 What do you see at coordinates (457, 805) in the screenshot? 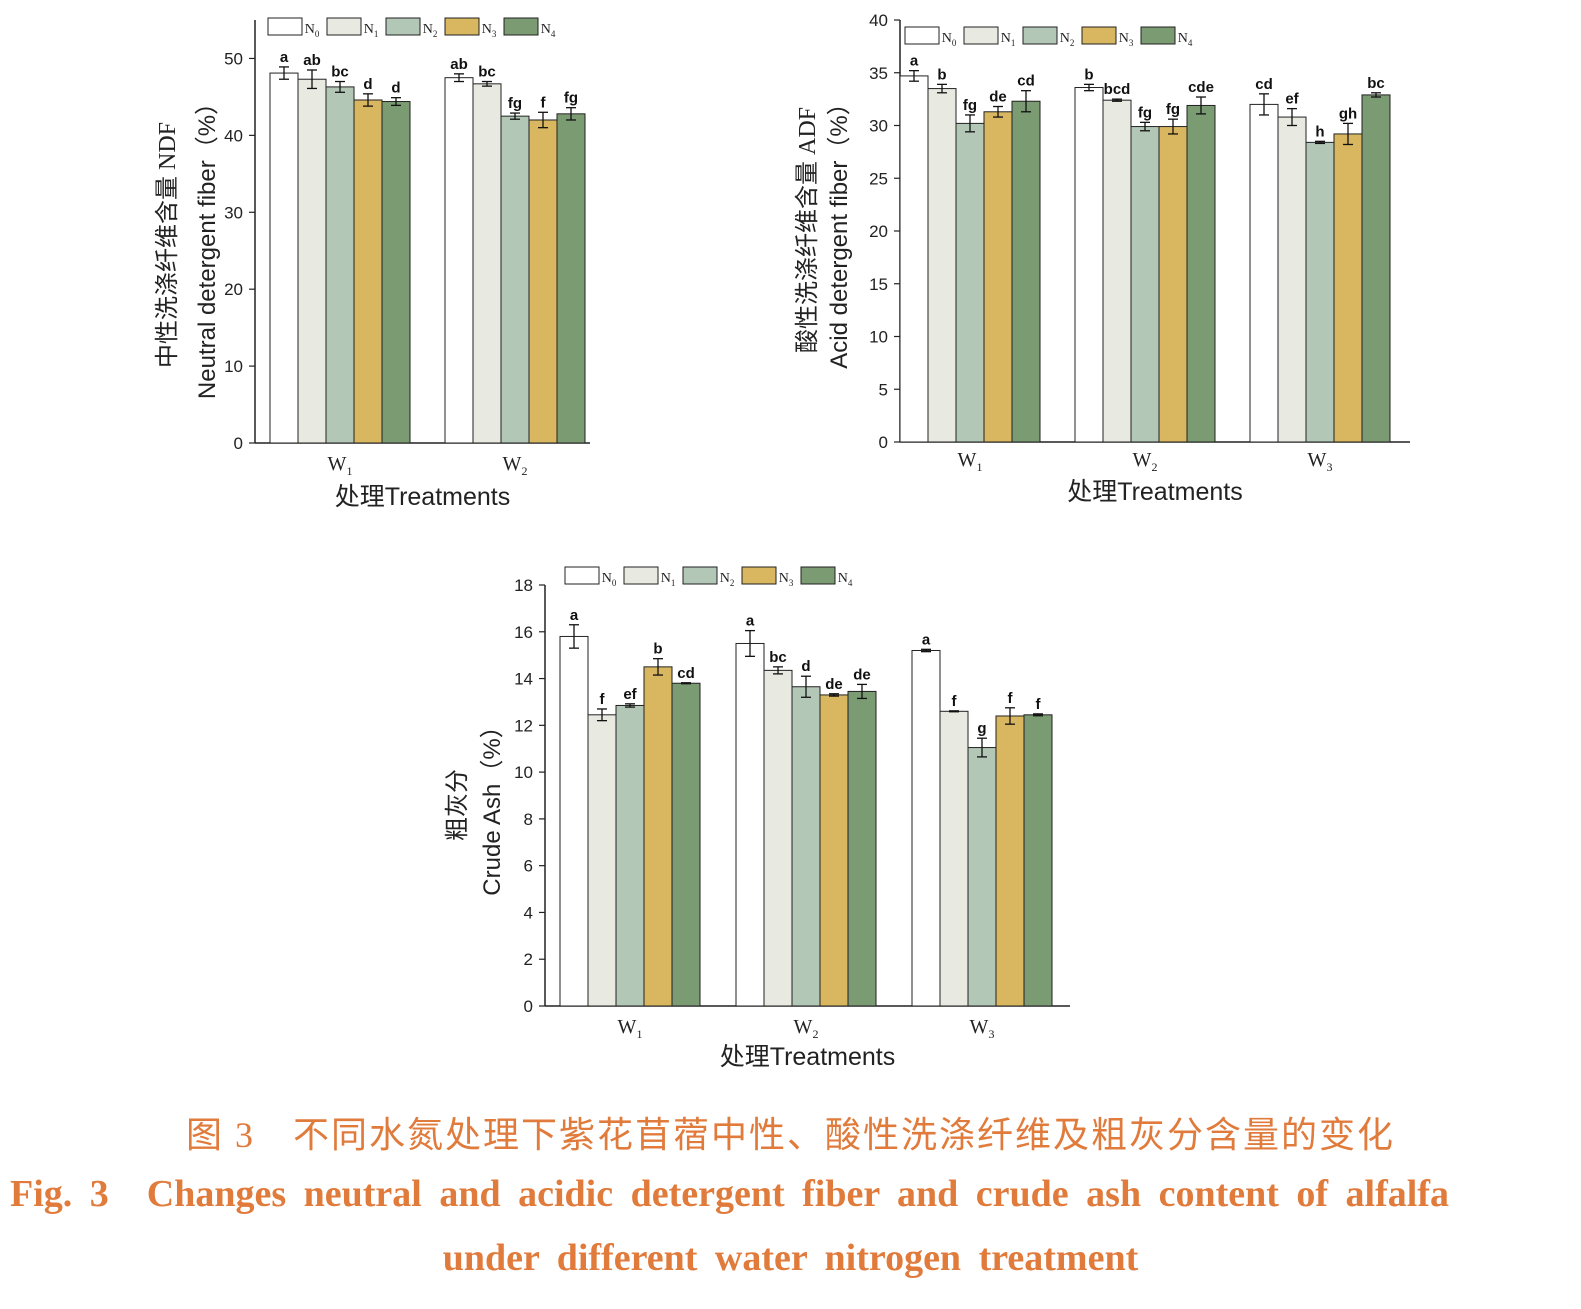
I see `y-axis-title-cn: 粗灰分` at bounding box center [457, 805].